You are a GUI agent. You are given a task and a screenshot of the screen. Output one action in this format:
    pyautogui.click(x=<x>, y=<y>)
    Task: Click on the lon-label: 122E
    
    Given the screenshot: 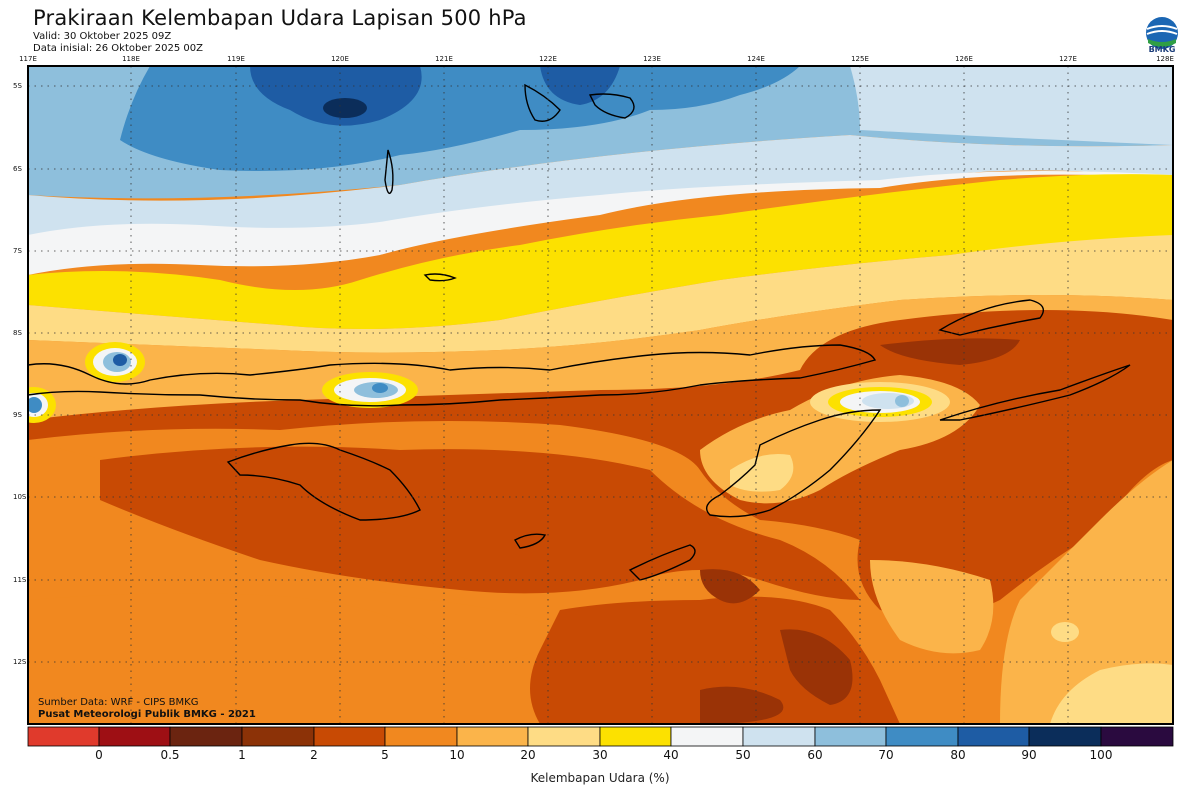 What is the action you would take?
    pyautogui.click(x=548, y=59)
    